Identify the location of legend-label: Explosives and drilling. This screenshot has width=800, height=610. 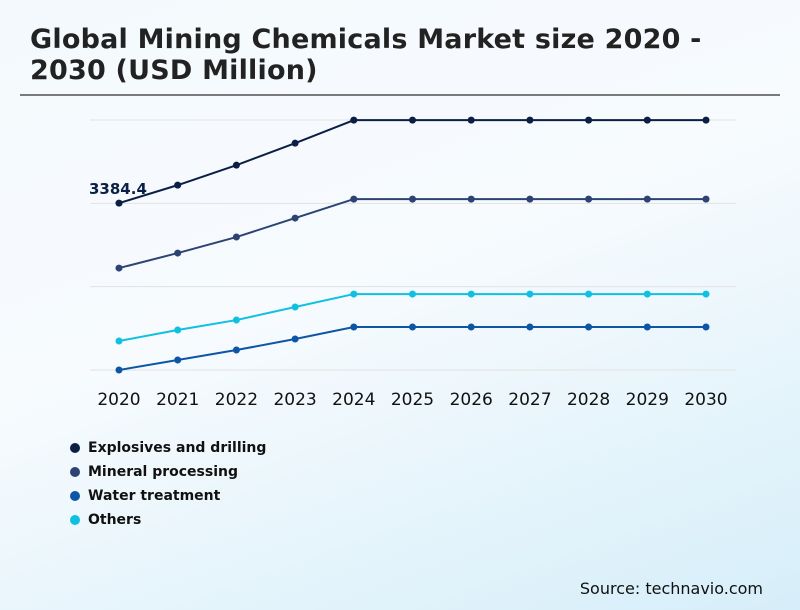
(177, 448).